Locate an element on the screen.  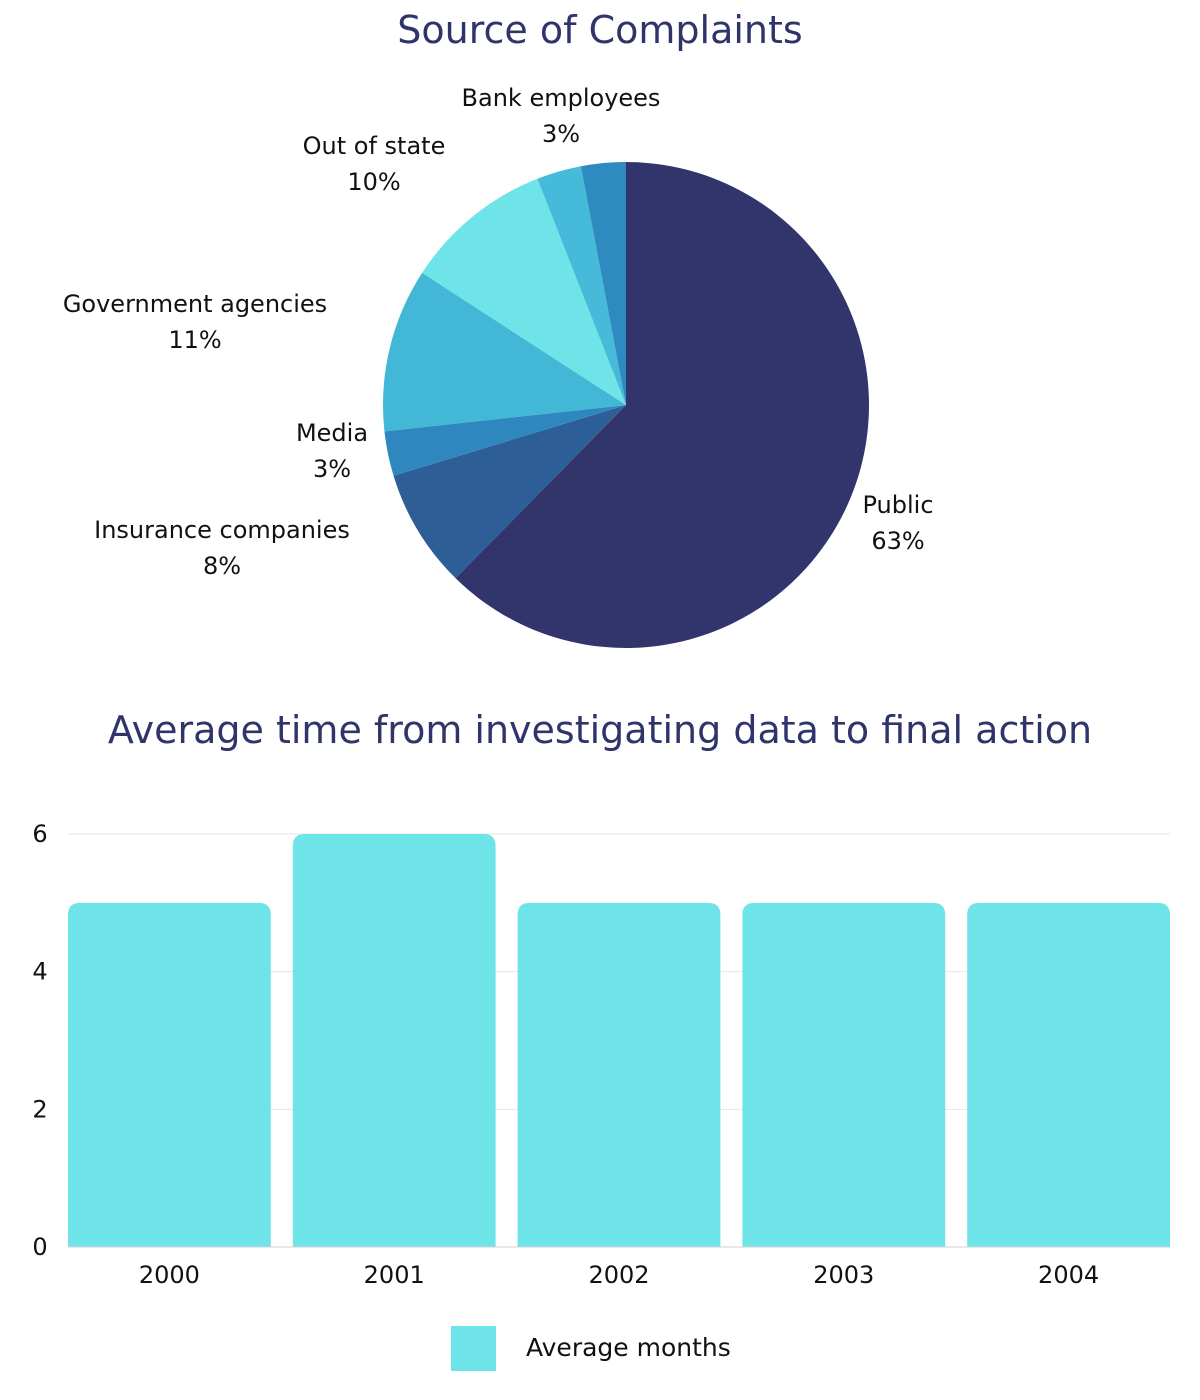
pie-slice-value: 8% is located at coordinates (222, 566).